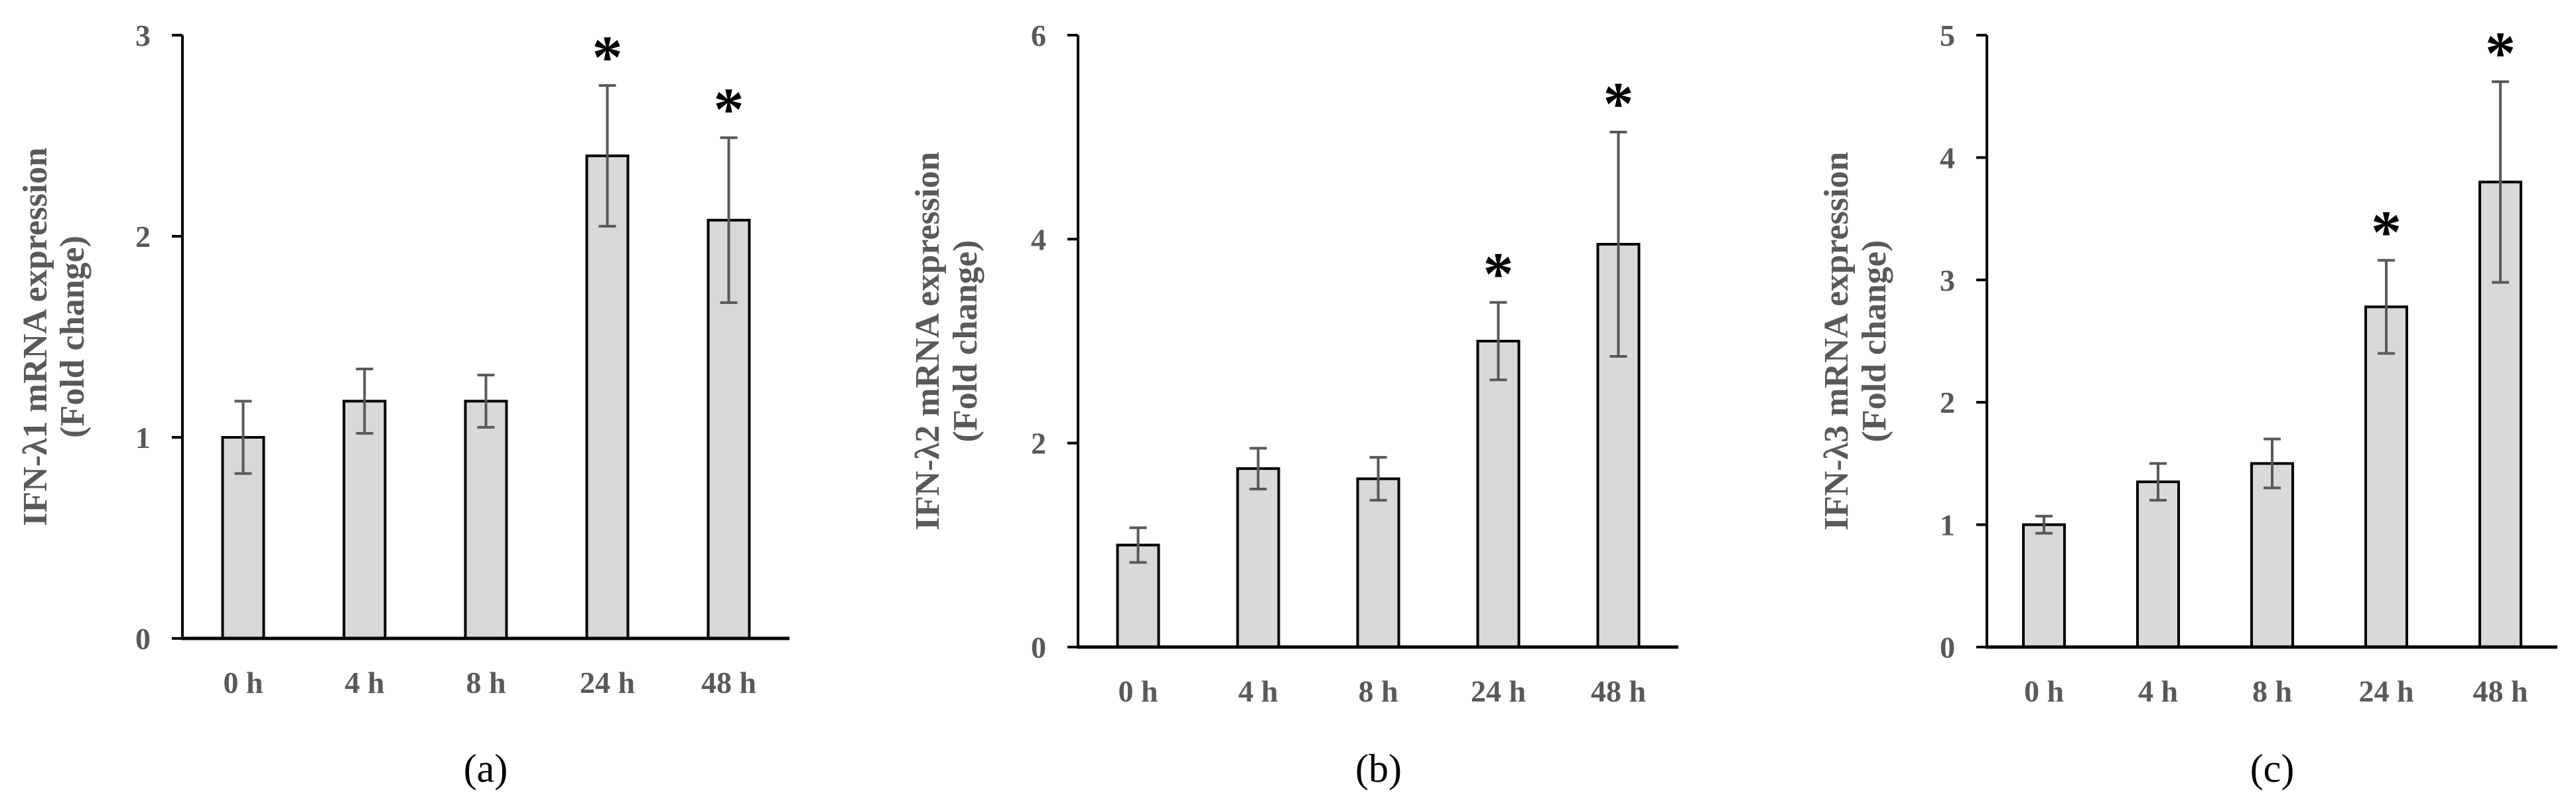  What do you see at coordinates (928, 341) in the screenshot?
I see `y-axis-title: IFN-λ2 mRNA expression` at bounding box center [928, 341].